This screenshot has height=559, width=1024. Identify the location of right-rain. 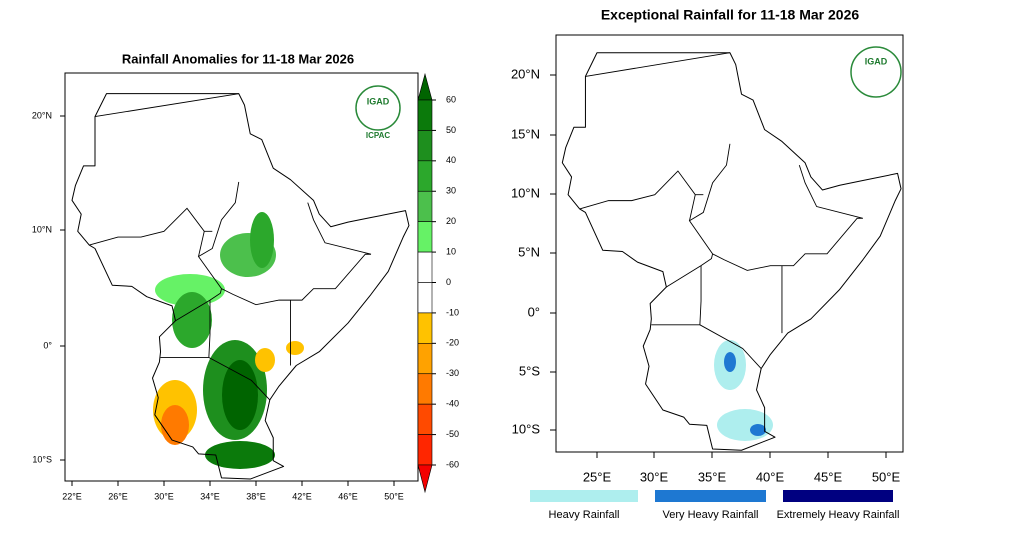
(743, 390).